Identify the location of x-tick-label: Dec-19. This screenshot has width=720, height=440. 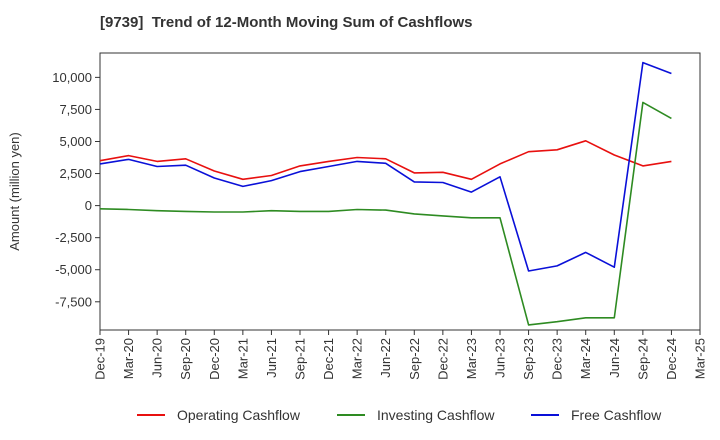
(100, 359).